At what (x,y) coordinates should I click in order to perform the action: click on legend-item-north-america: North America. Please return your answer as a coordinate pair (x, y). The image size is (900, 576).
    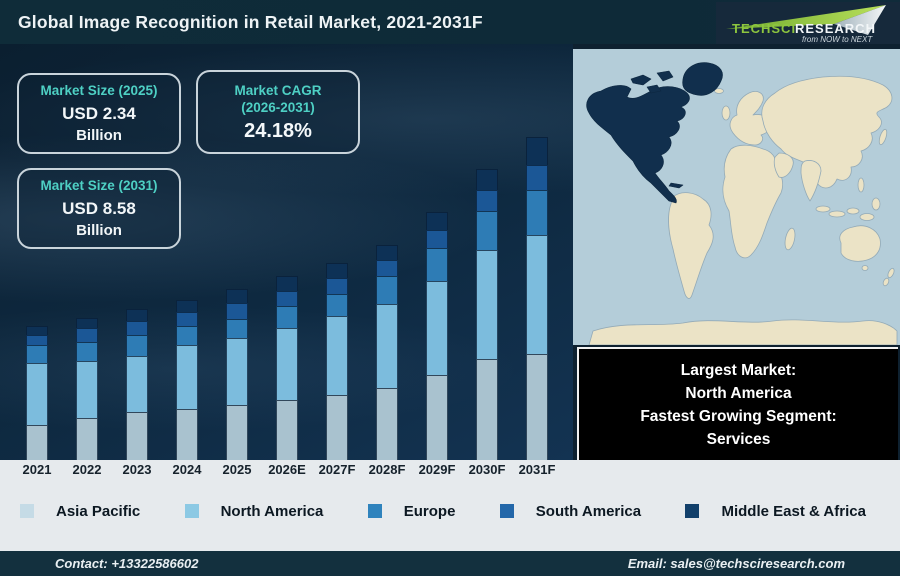
    Looking at the image, I should click on (254, 511).